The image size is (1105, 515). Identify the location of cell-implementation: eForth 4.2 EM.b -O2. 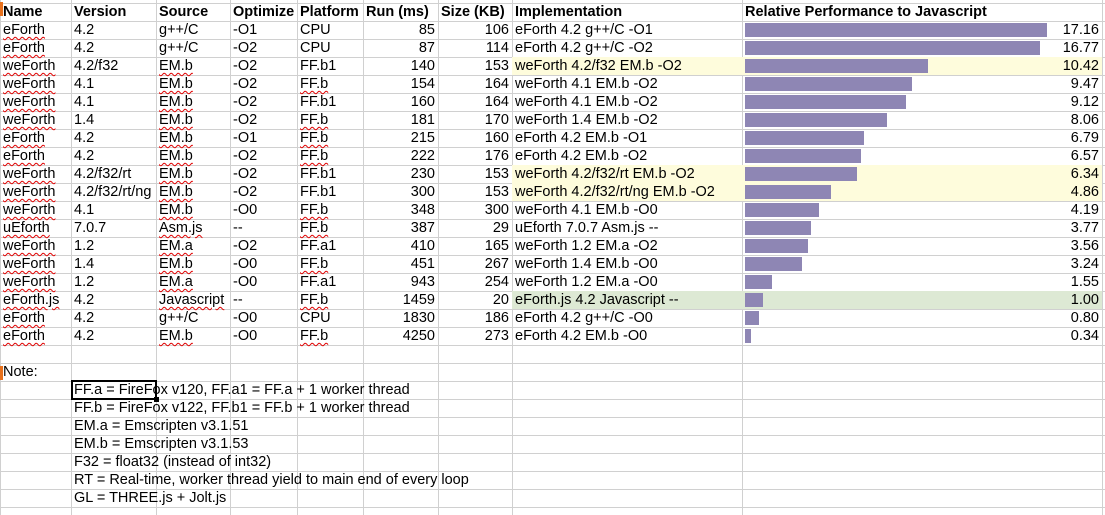
(627, 156).